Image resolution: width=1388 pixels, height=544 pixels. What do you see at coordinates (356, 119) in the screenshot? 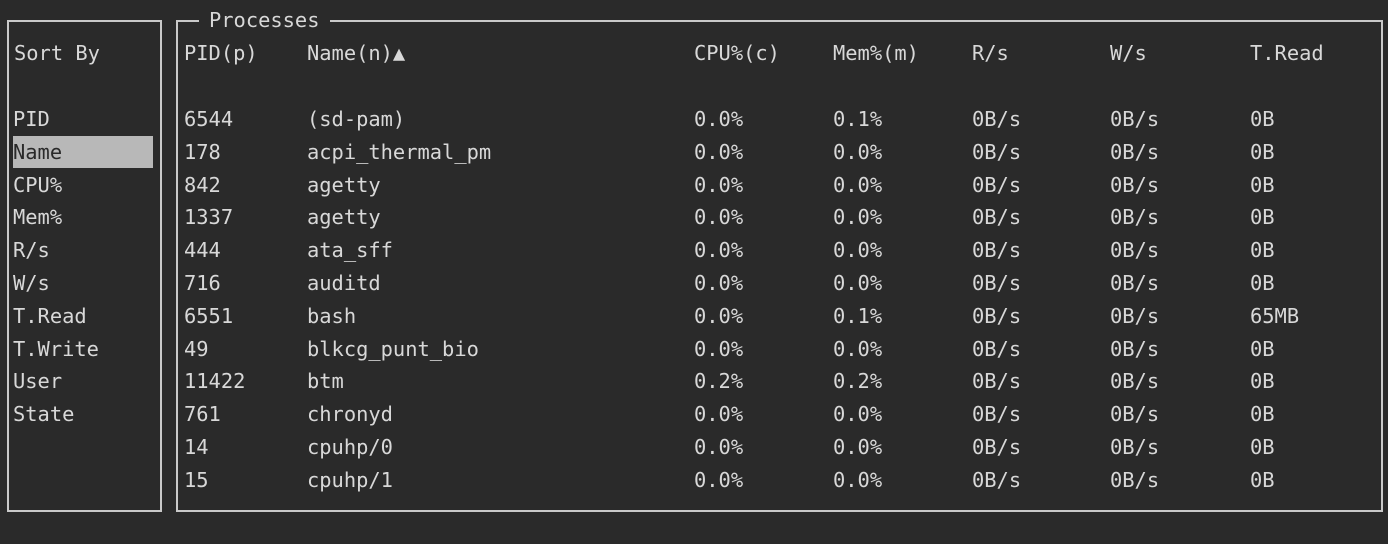
I see `table-cell: (sd-pam)` at bounding box center [356, 119].